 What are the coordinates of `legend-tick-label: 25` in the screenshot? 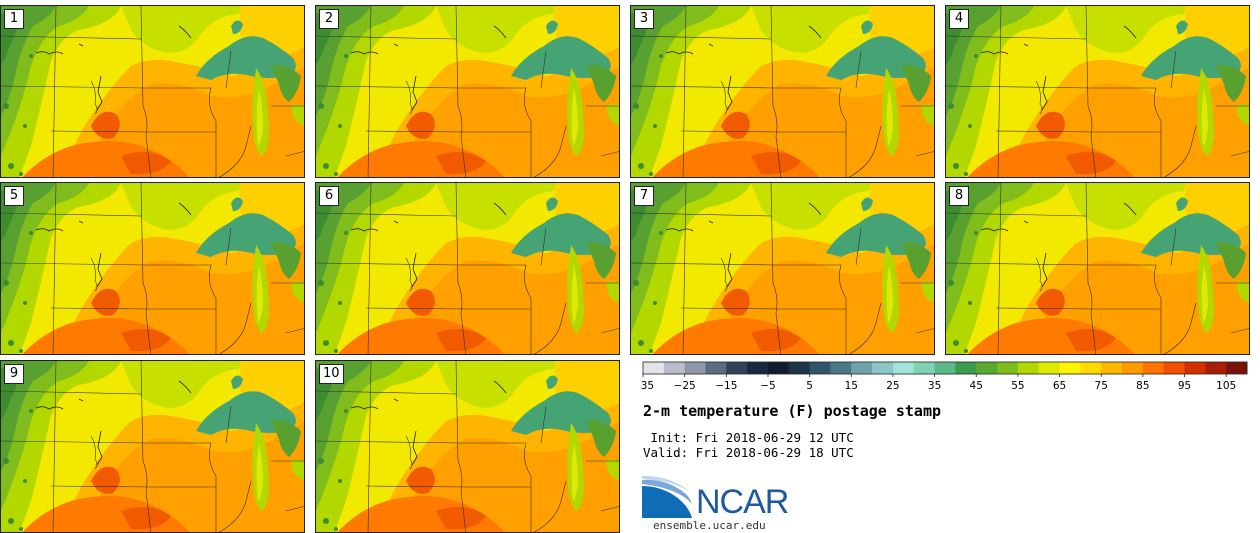 It's located at (892, 385).